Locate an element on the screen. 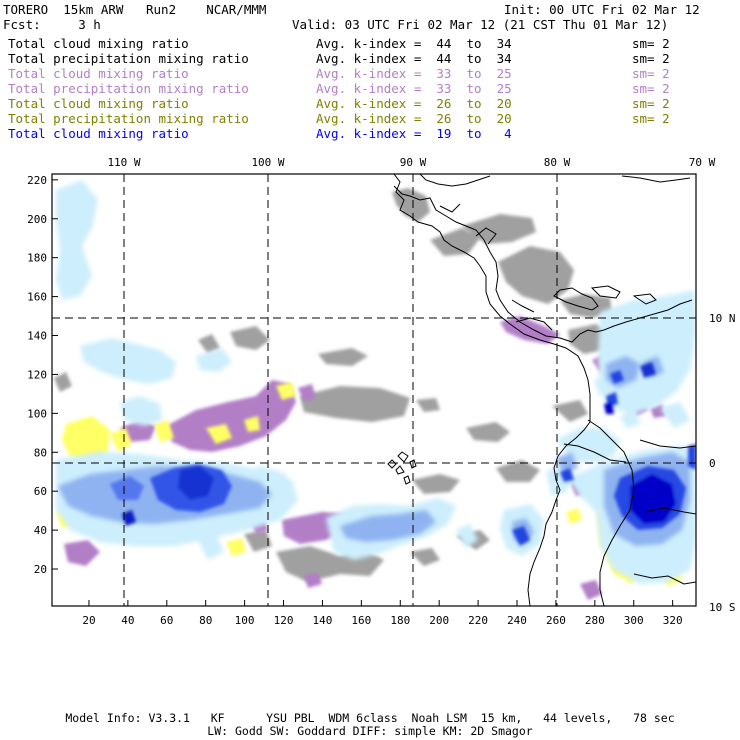  x-tick-label: 40 is located at coordinates (127, 620).